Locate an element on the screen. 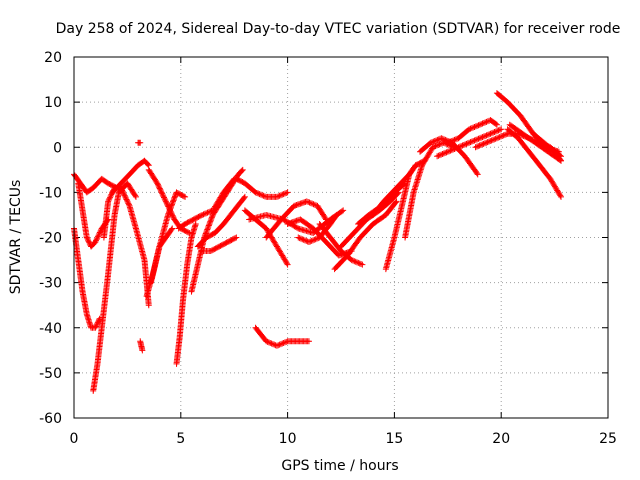 The image size is (640, 480). x-tick-label: 15 is located at coordinates (394, 439).